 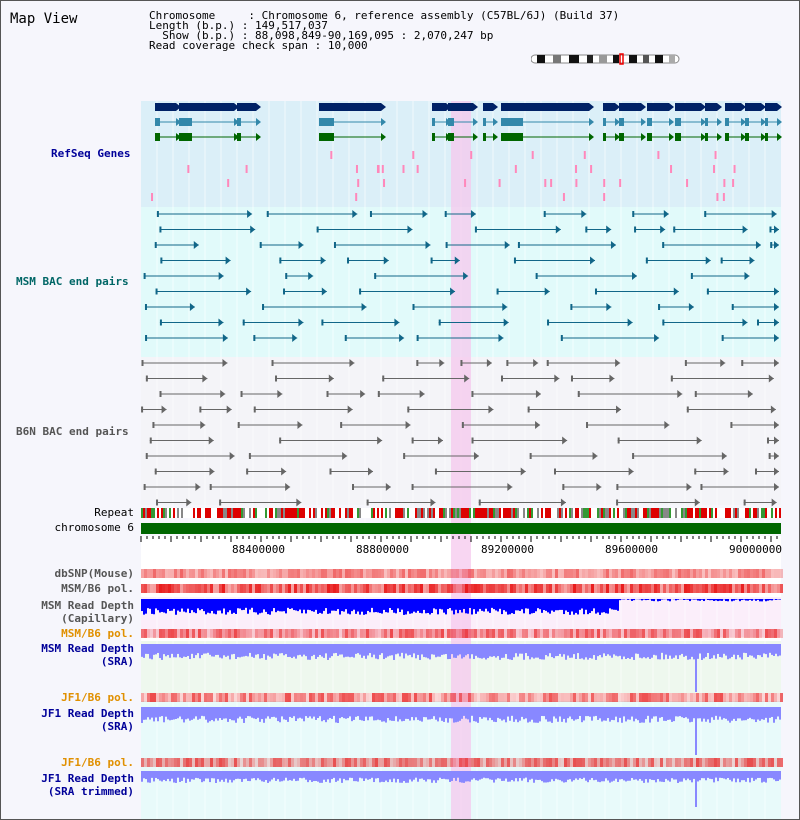 What do you see at coordinates (607, 59) in the screenshot?
I see `chromosome-ideogram` at bounding box center [607, 59].